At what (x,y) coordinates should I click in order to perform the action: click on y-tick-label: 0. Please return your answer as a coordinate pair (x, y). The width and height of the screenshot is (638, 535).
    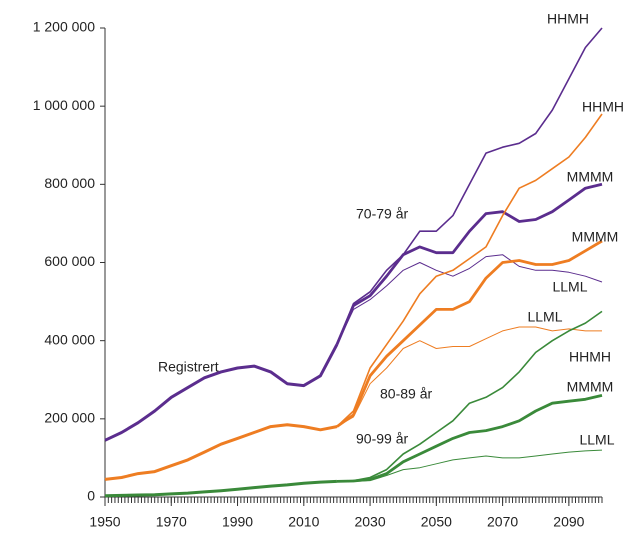
    Looking at the image, I should click on (91, 496).